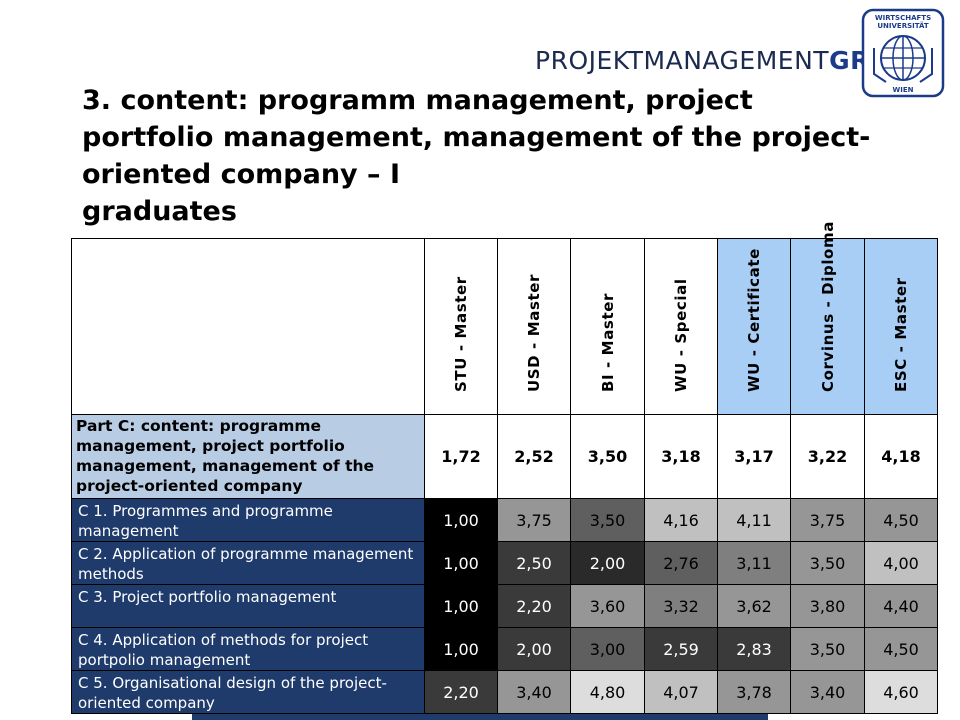 This screenshot has height=720, width=960. I want to click on column-header-label: STU - Master, so click(461, 334).